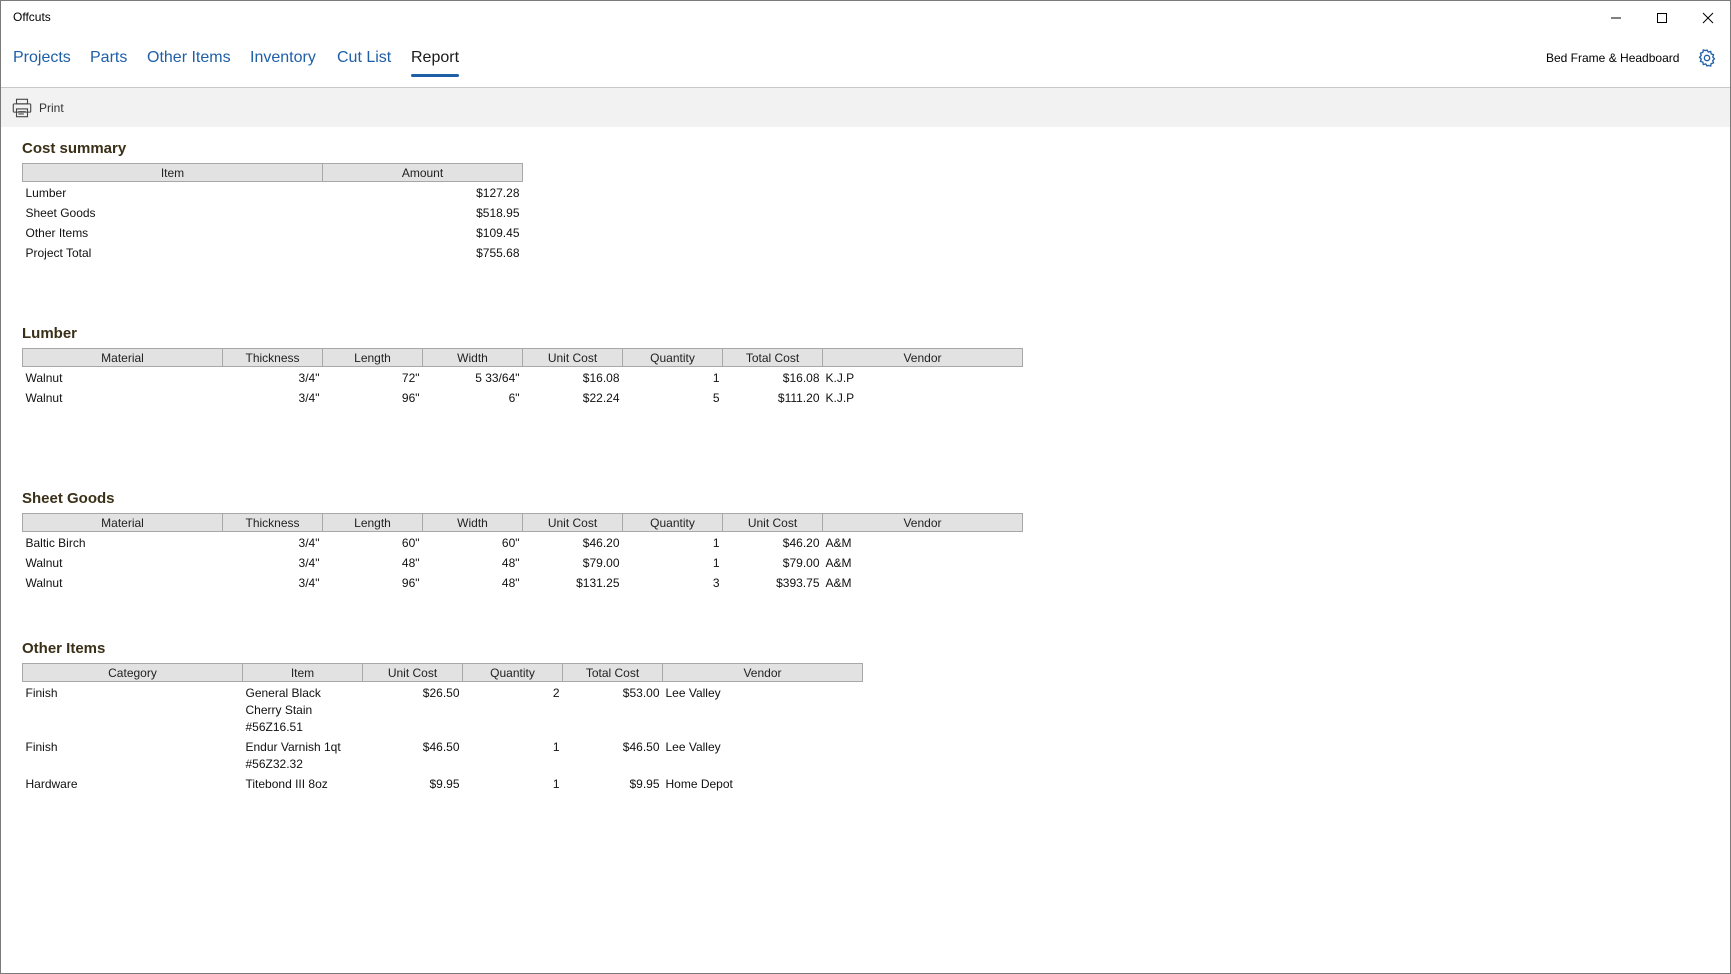 The image size is (1731, 974). Describe the element at coordinates (641, 693) in the screenshot. I see `cell-total-cost: $53.00` at that location.